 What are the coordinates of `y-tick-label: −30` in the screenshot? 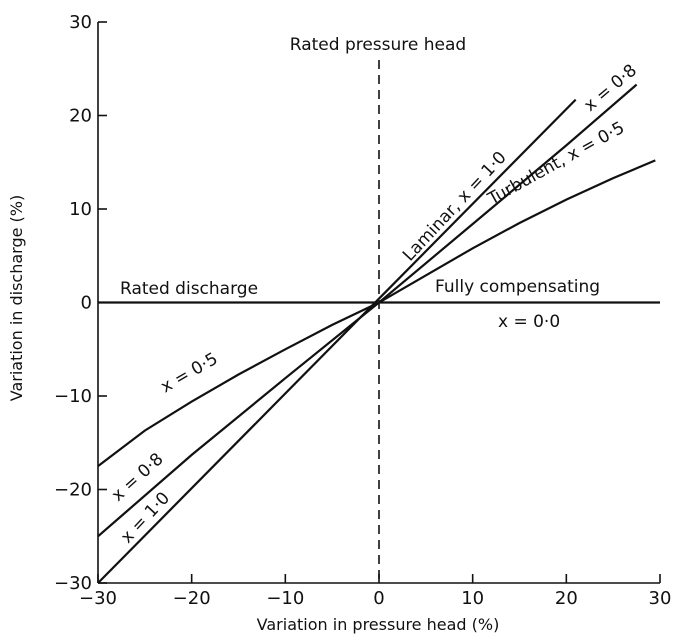 It's located at (73, 583).